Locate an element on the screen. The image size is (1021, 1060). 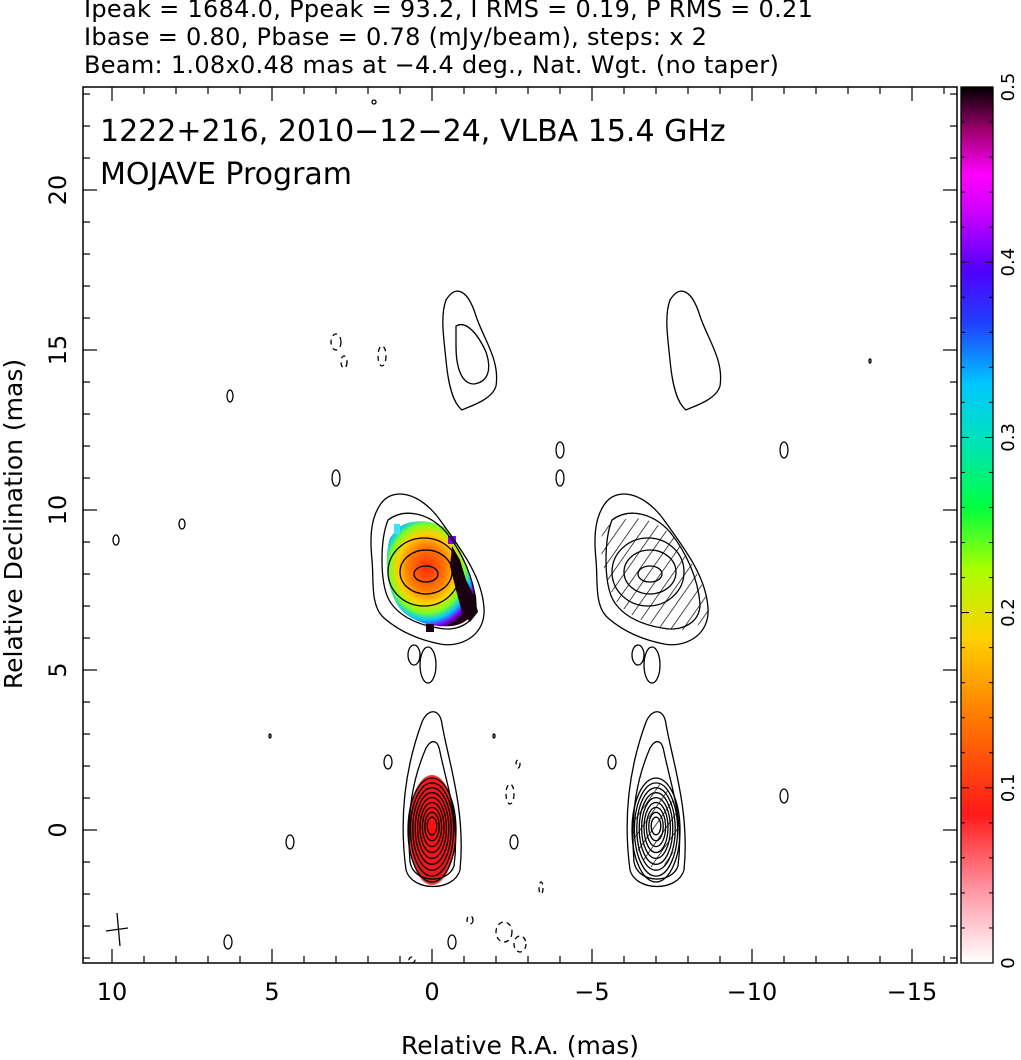
colorbar-labels: 0 0.1 0.2 0.3 0.4 0.5 is located at coordinates (1008, 521).